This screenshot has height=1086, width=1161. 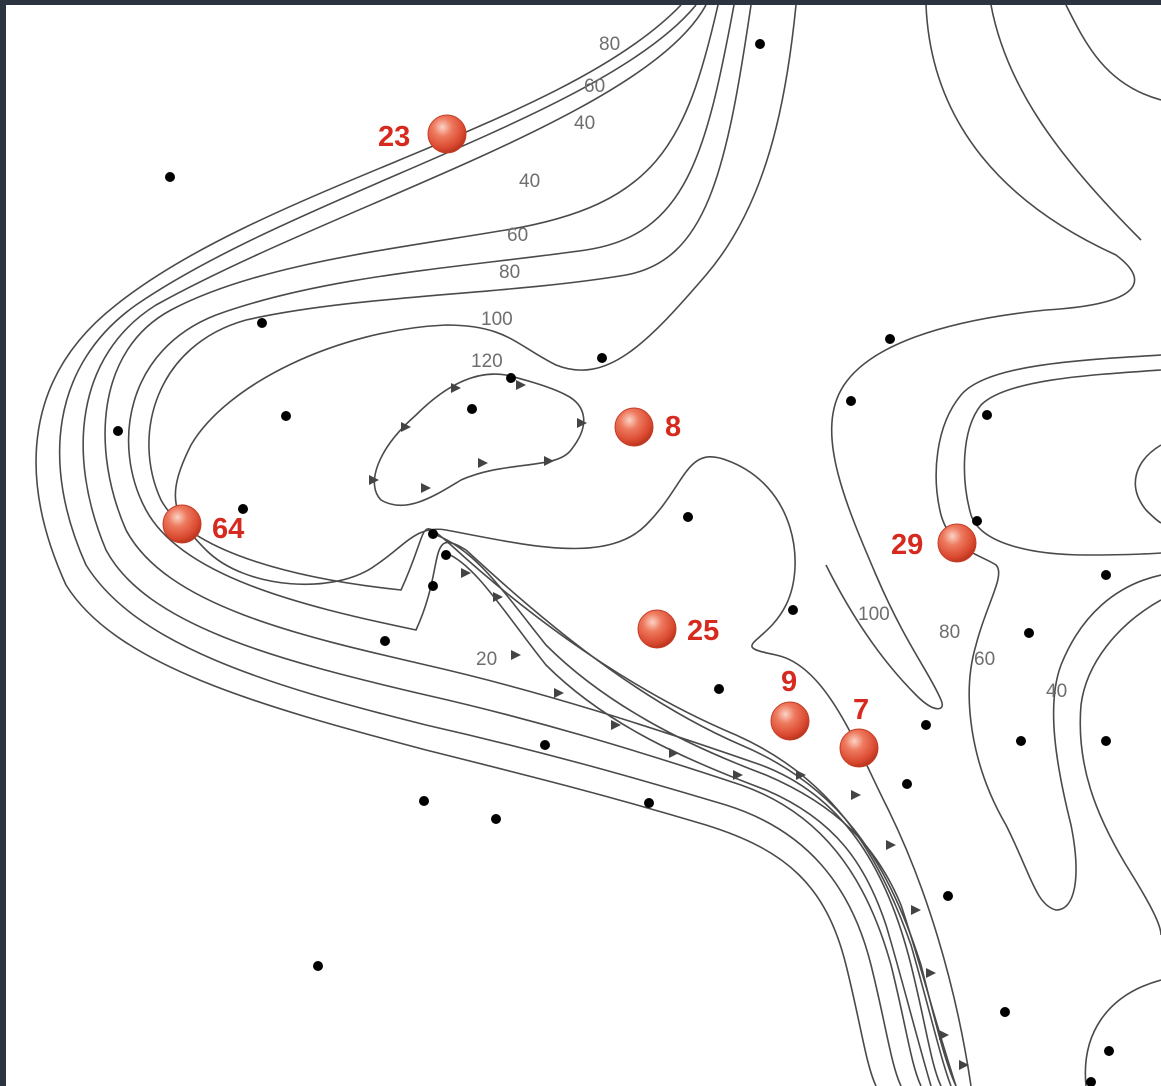 I want to click on station-8: 8, so click(x=648, y=427).